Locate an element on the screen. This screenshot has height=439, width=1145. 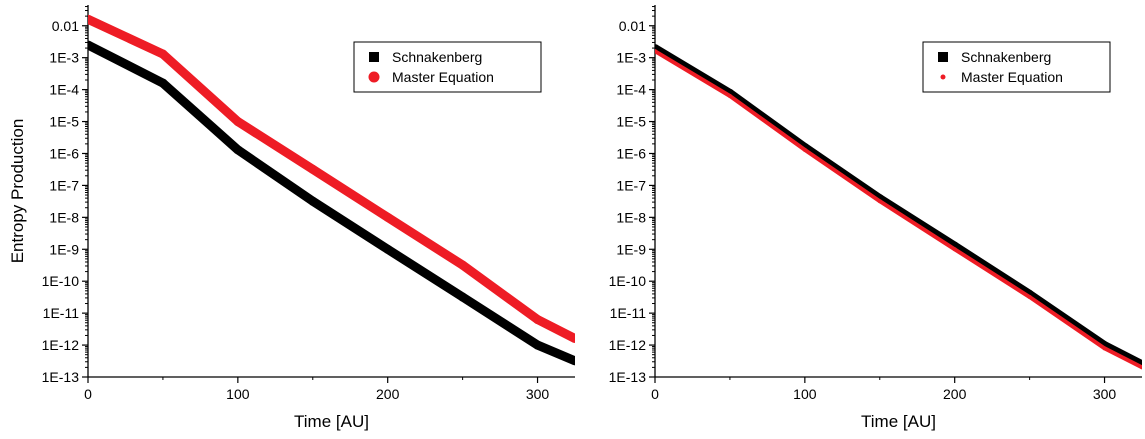
y-axis-title: Entropy Production is located at coordinates (17, 191).